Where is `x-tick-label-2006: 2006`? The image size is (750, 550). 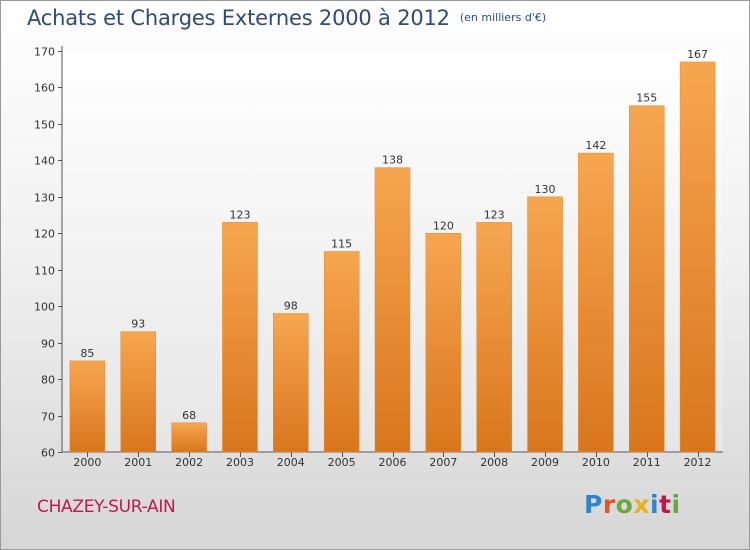
x-tick-label-2006: 2006 is located at coordinates (393, 462).